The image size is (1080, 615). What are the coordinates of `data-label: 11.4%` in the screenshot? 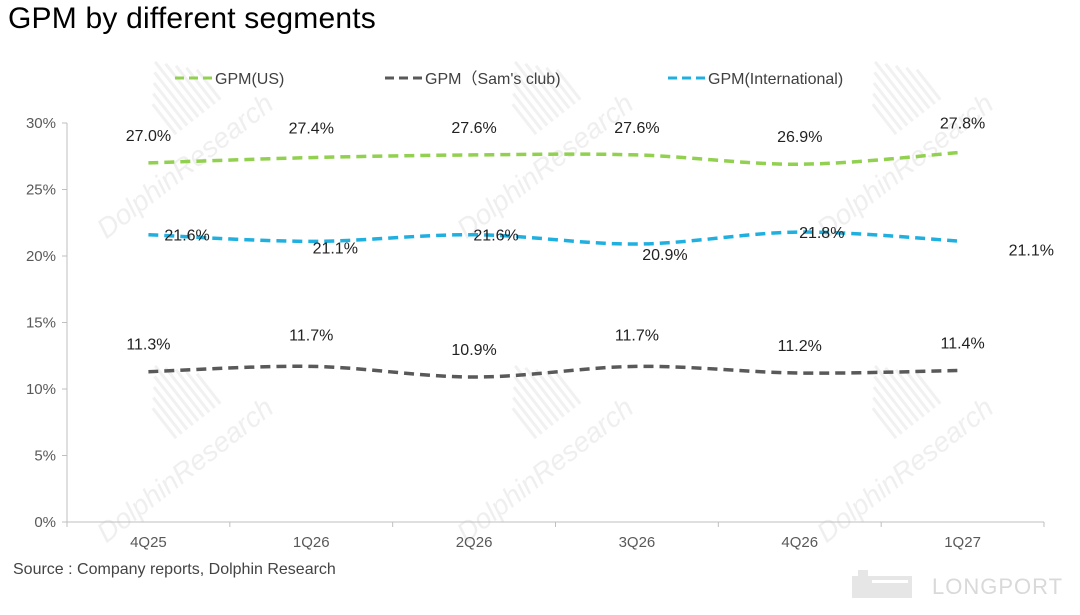 It's located at (962, 343).